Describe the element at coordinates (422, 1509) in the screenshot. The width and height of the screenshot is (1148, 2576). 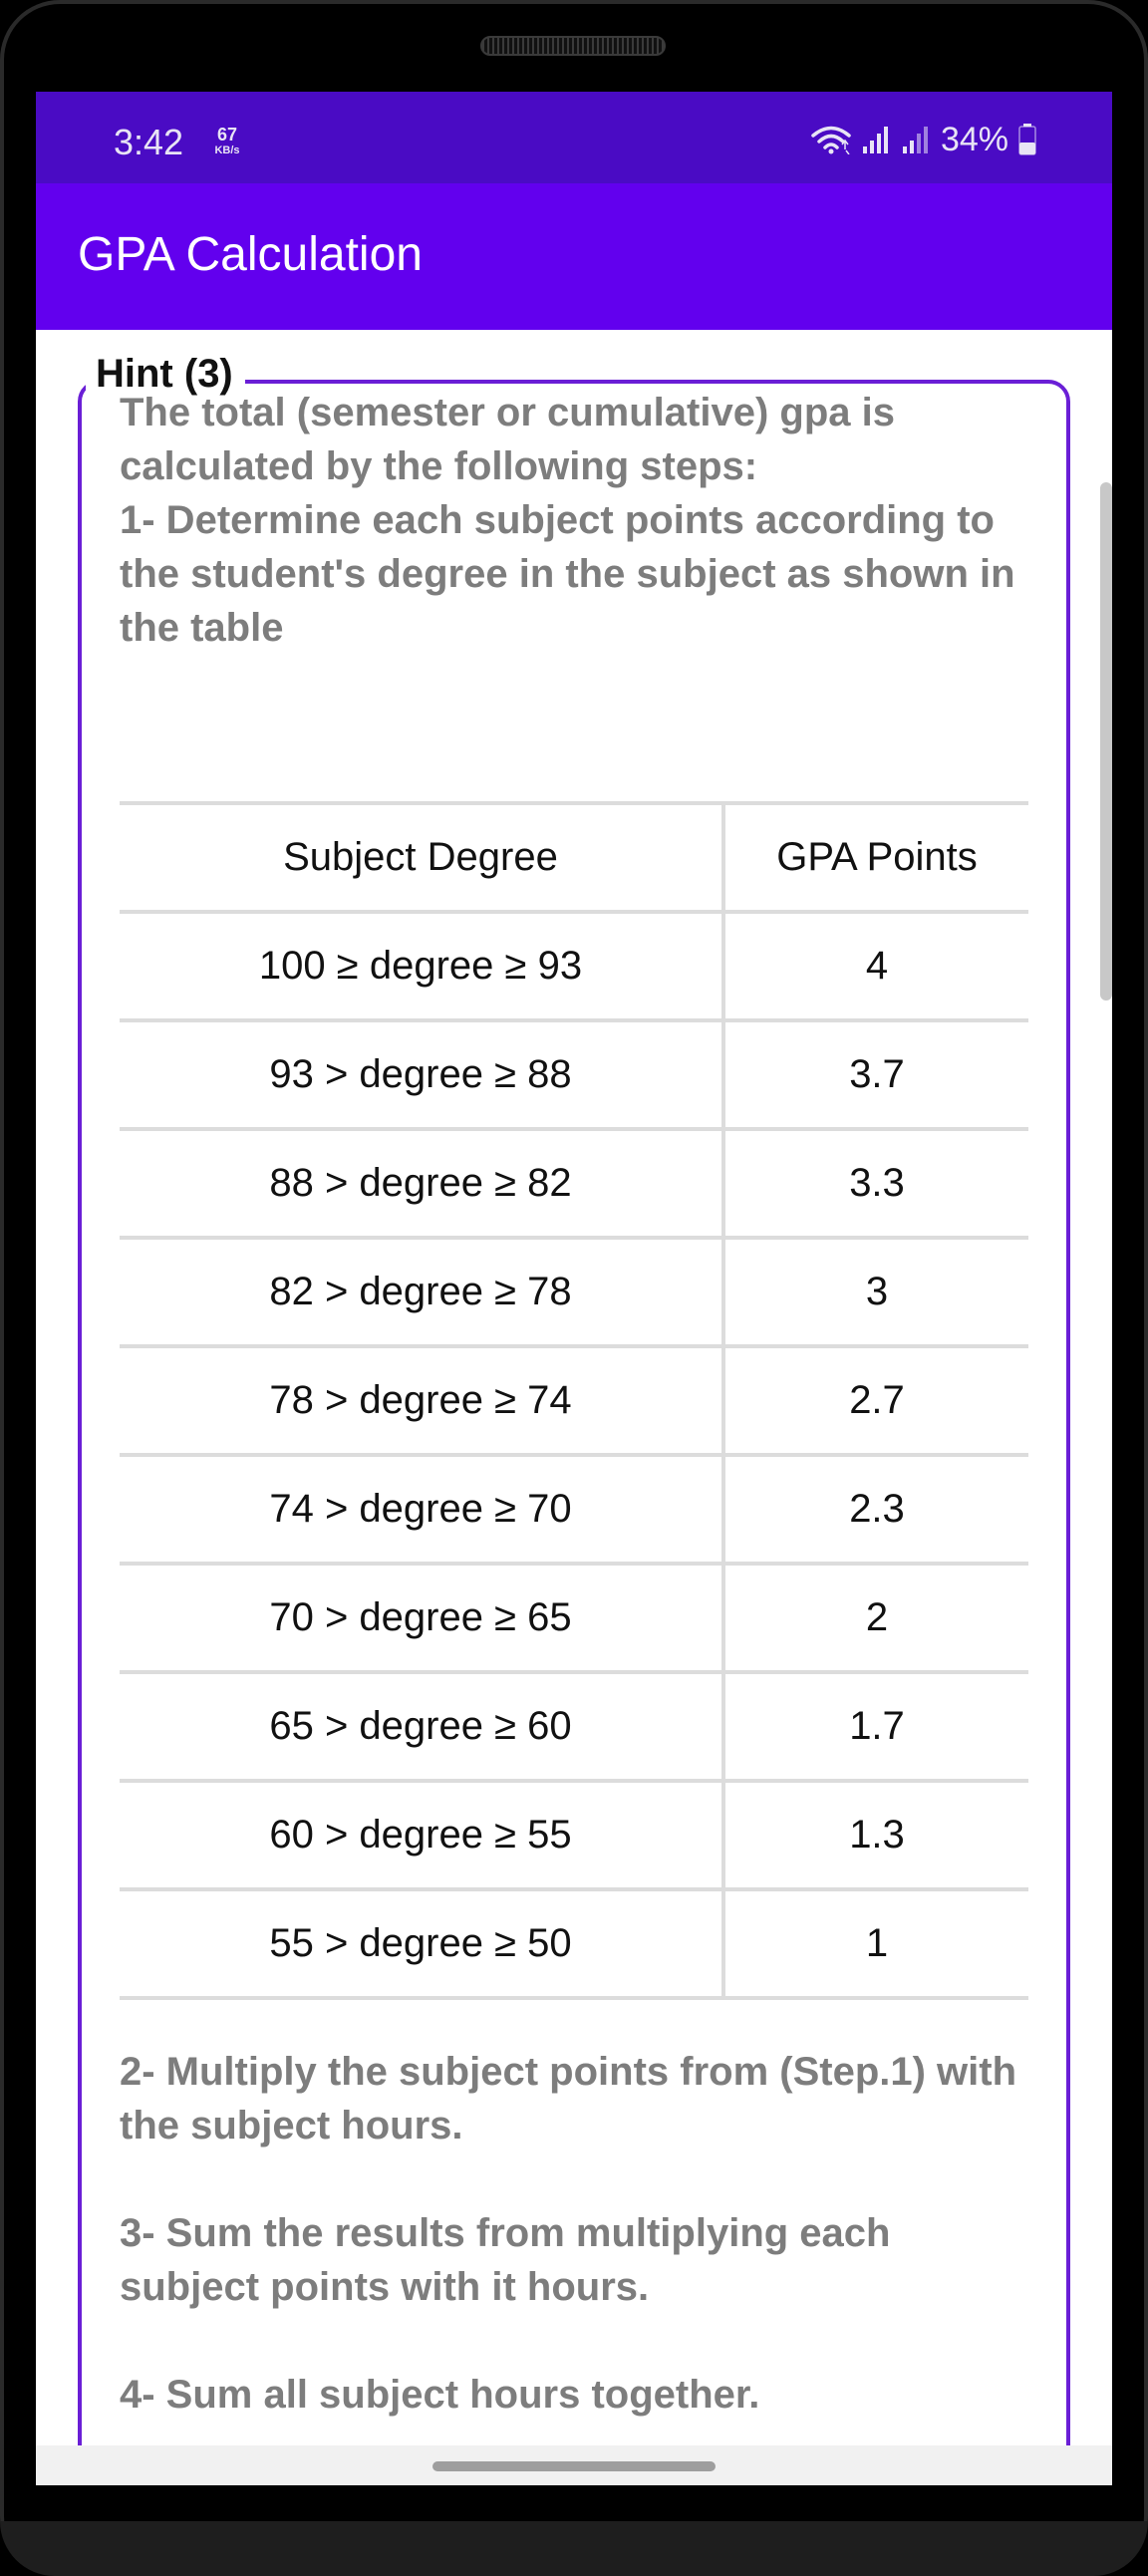
I see `degree-range: 74 > degree ≥ 70` at that location.